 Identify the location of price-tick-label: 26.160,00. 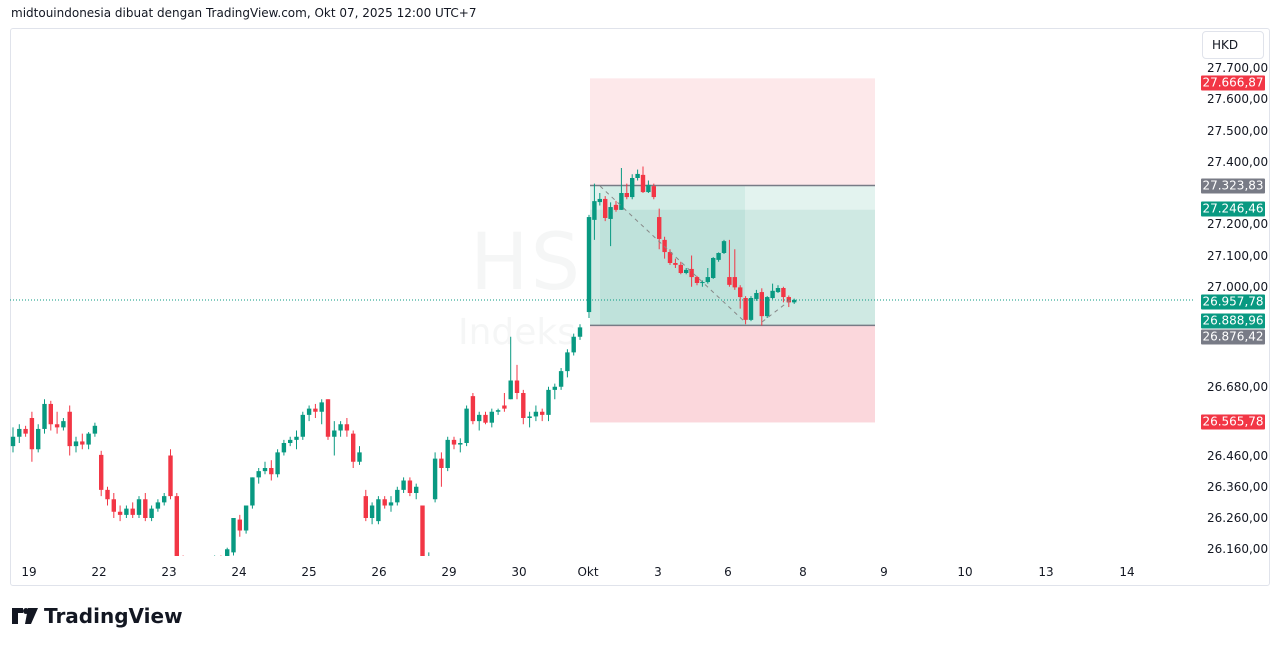
(1238, 549).